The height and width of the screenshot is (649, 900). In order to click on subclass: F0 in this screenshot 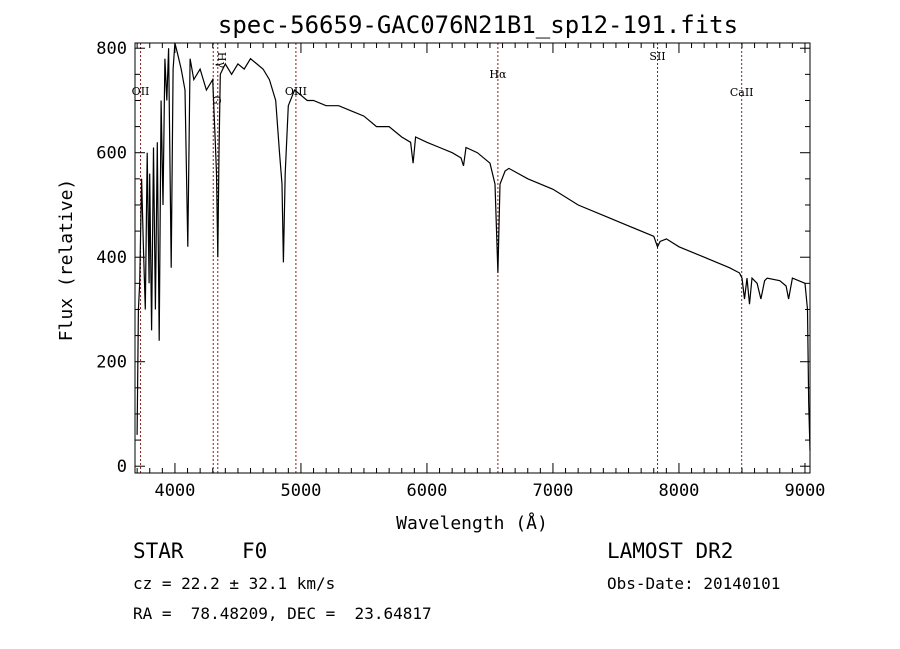, I will do `click(255, 551)`.